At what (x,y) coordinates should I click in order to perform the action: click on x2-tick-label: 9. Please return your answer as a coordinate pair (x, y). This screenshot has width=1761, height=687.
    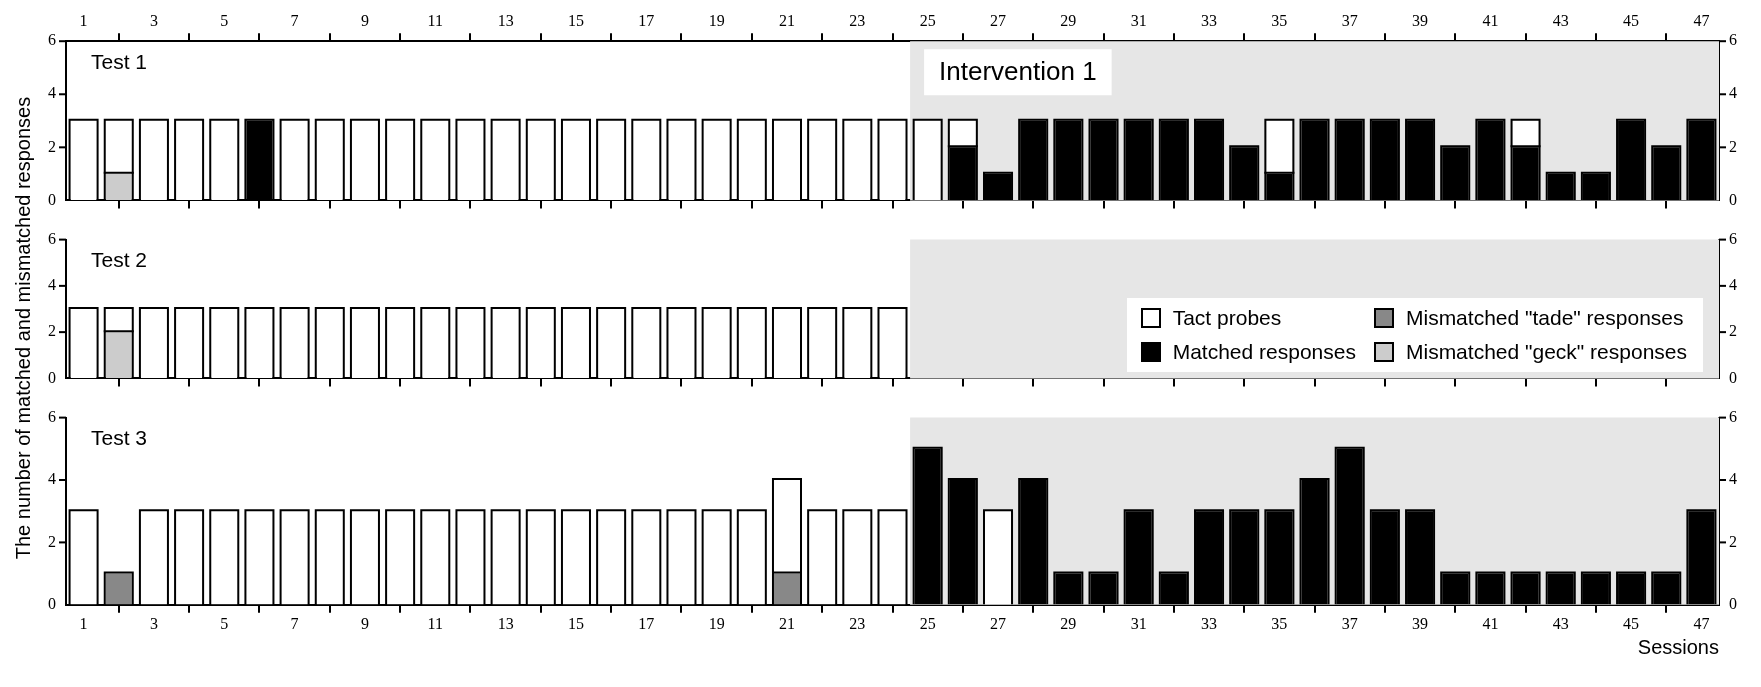
    Looking at the image, I should click on (364, 20).